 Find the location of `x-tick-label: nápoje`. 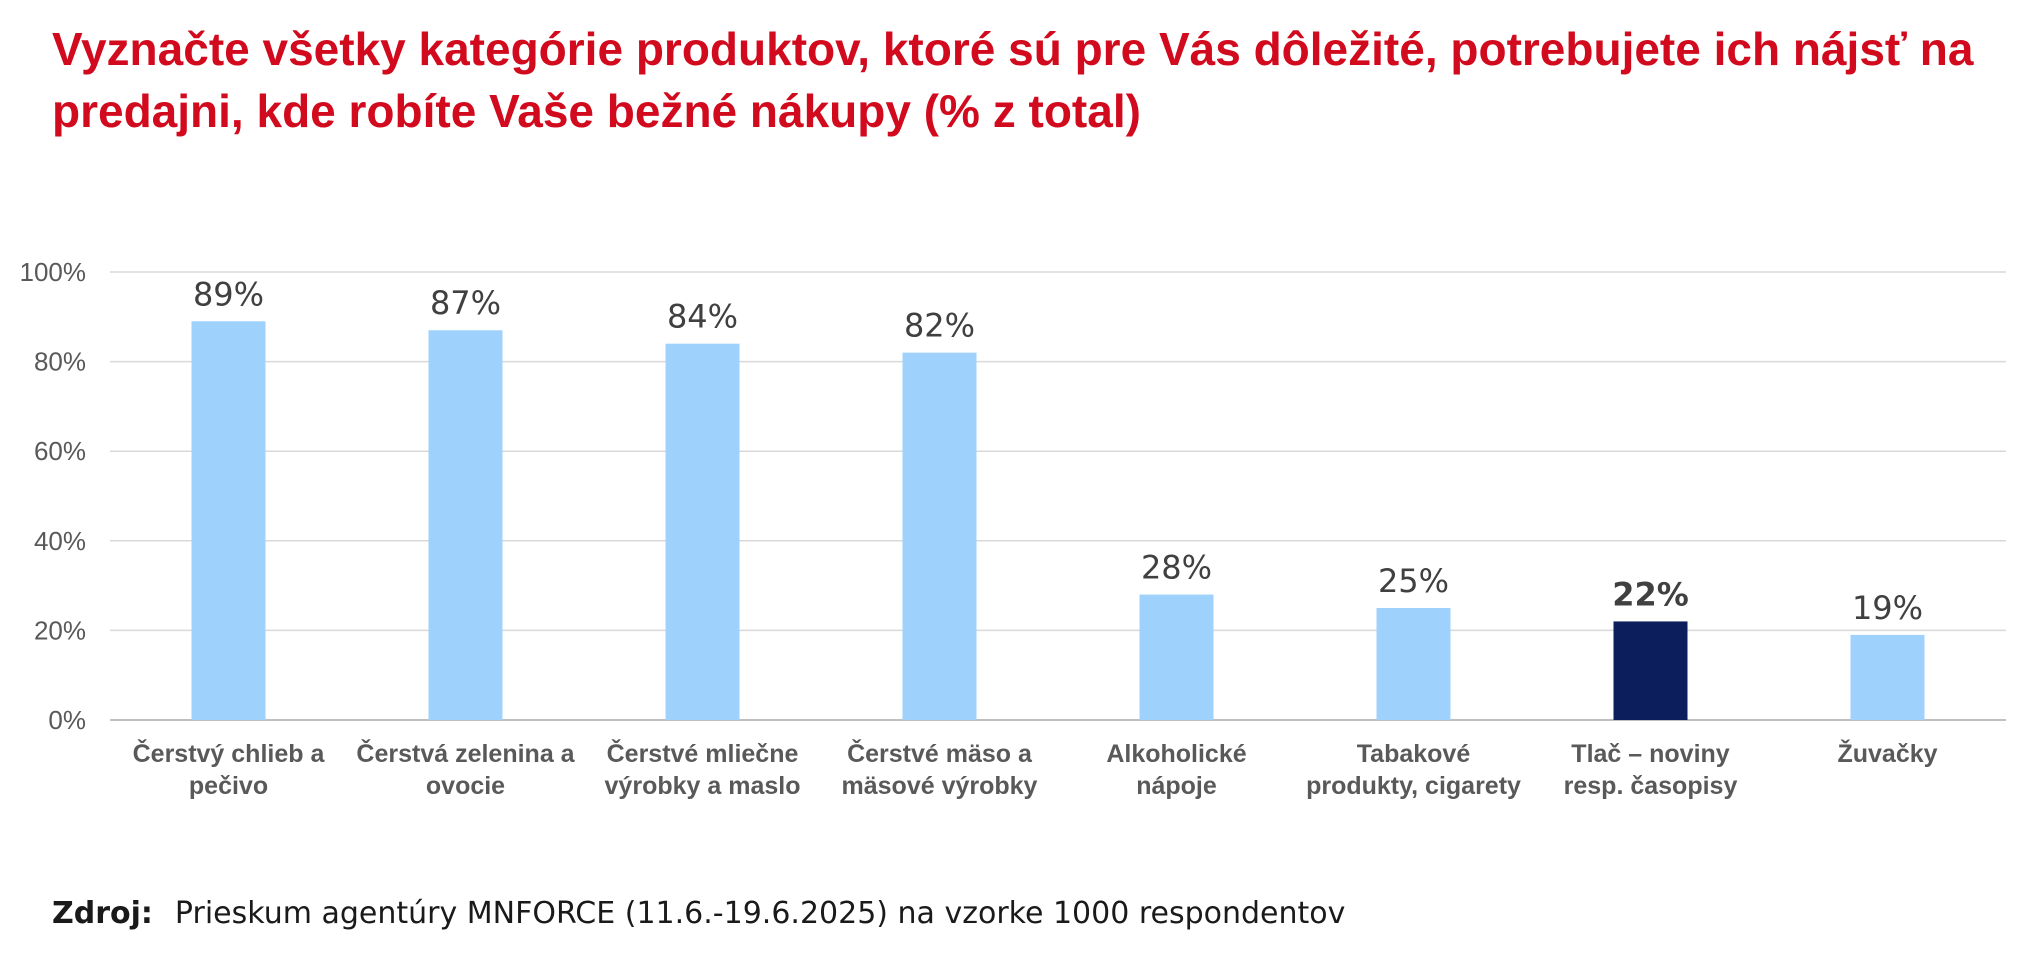

x-tick-label: nápoje is located at coordinates (1176, 786).